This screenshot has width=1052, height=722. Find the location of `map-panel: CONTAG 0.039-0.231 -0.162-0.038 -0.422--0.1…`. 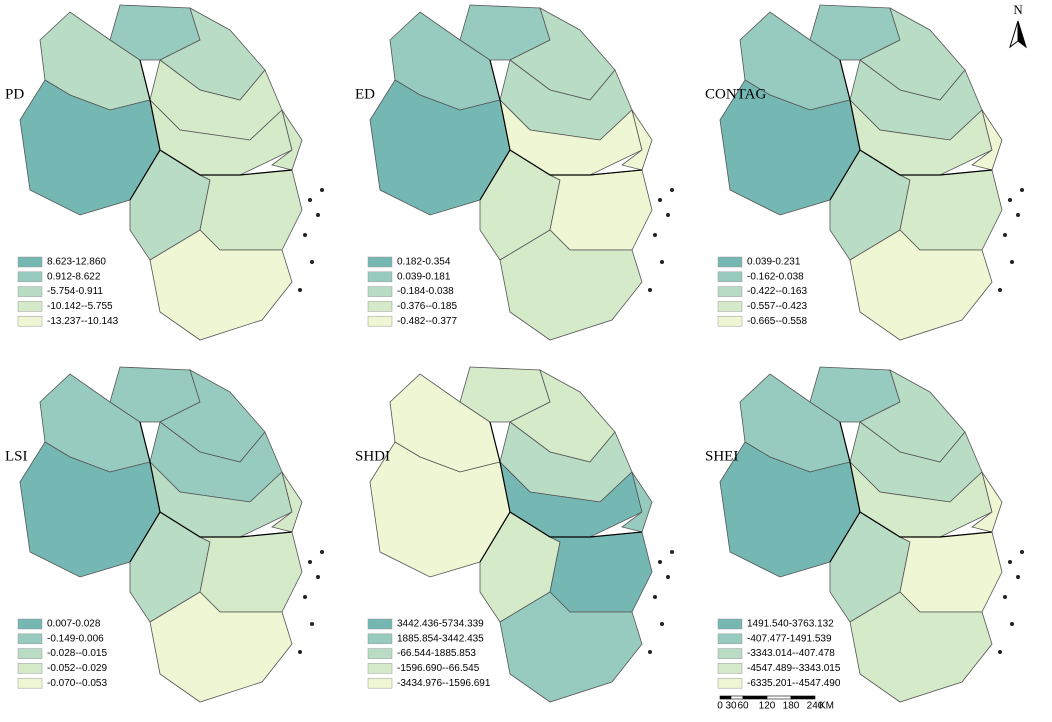

map-panel: CONTAG 0.039-0.231 -0.162-0.038 -0.422--0.1… is located at coordinates (864, 172).